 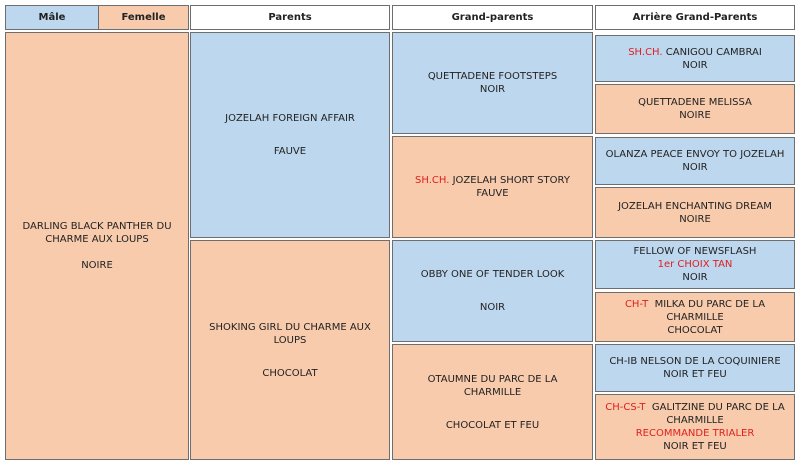 I want to click on header-male-label: Mâle, so click(x=52, y=17).